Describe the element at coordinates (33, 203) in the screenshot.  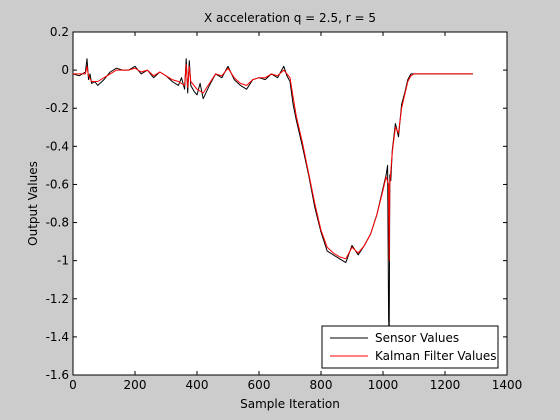
I see `y-axis-label: Output Values` at that location.